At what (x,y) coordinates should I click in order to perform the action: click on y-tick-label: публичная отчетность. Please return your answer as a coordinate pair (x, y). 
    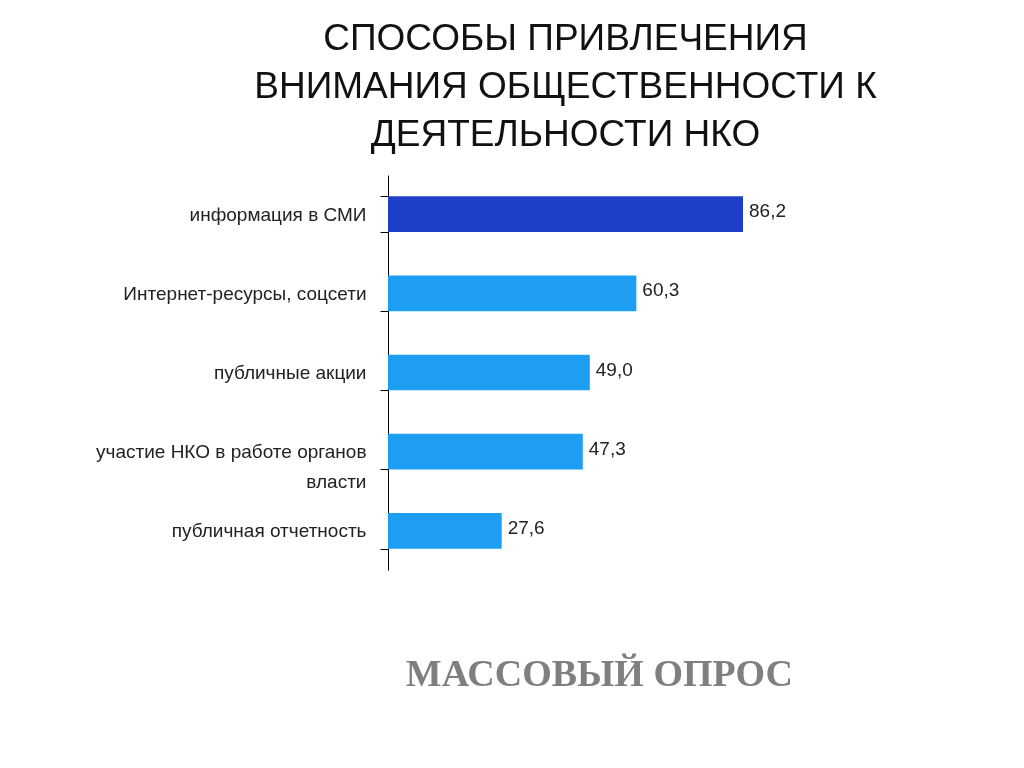
    Looking at the image, I should click on (269, 531).